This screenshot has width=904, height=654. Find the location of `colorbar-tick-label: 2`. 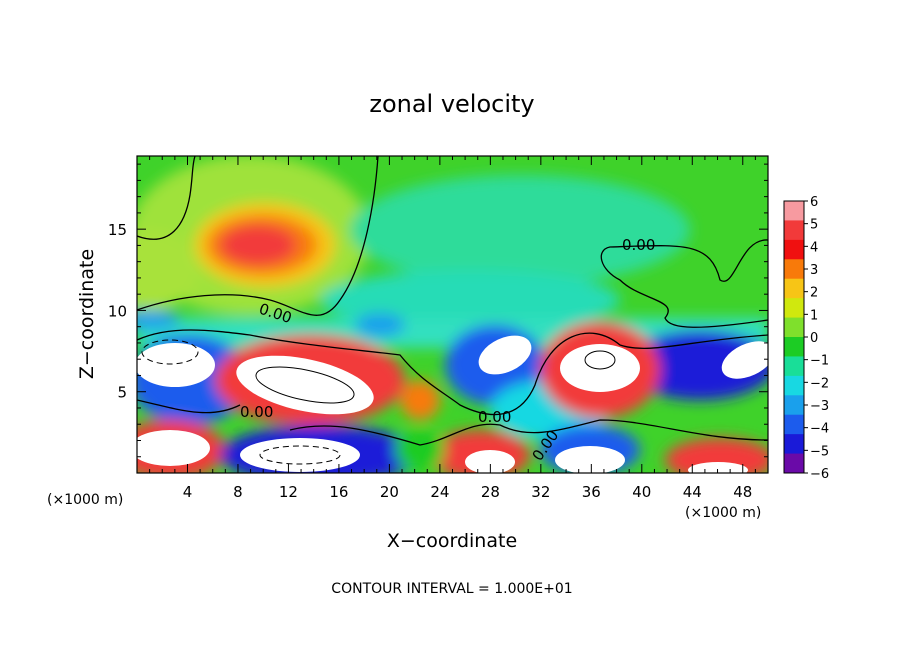

colorbar-tick-label: 2 is located at coordinates (814, 293).